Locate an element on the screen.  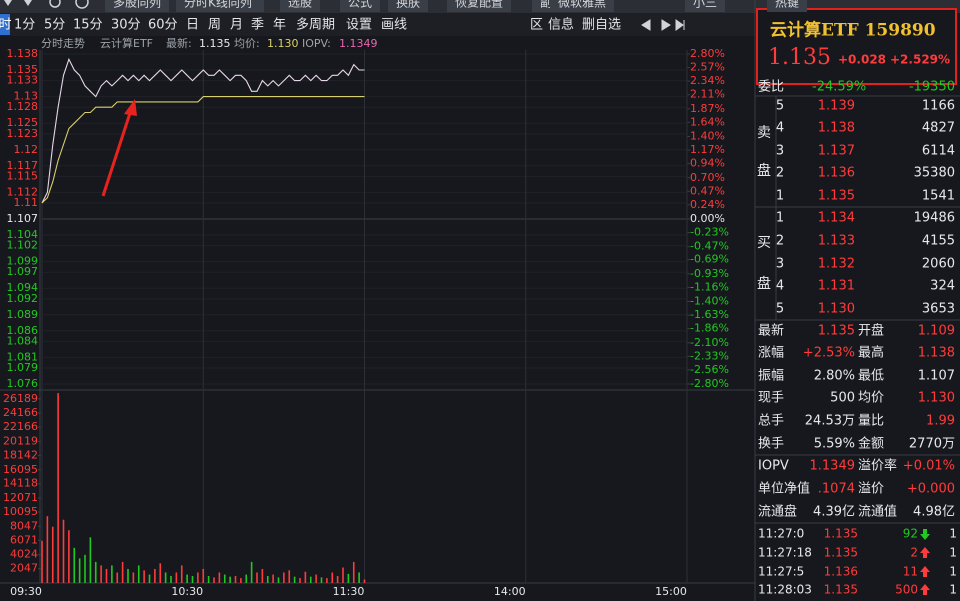
level-price: 1.135 is located at coordinates (836, 196).